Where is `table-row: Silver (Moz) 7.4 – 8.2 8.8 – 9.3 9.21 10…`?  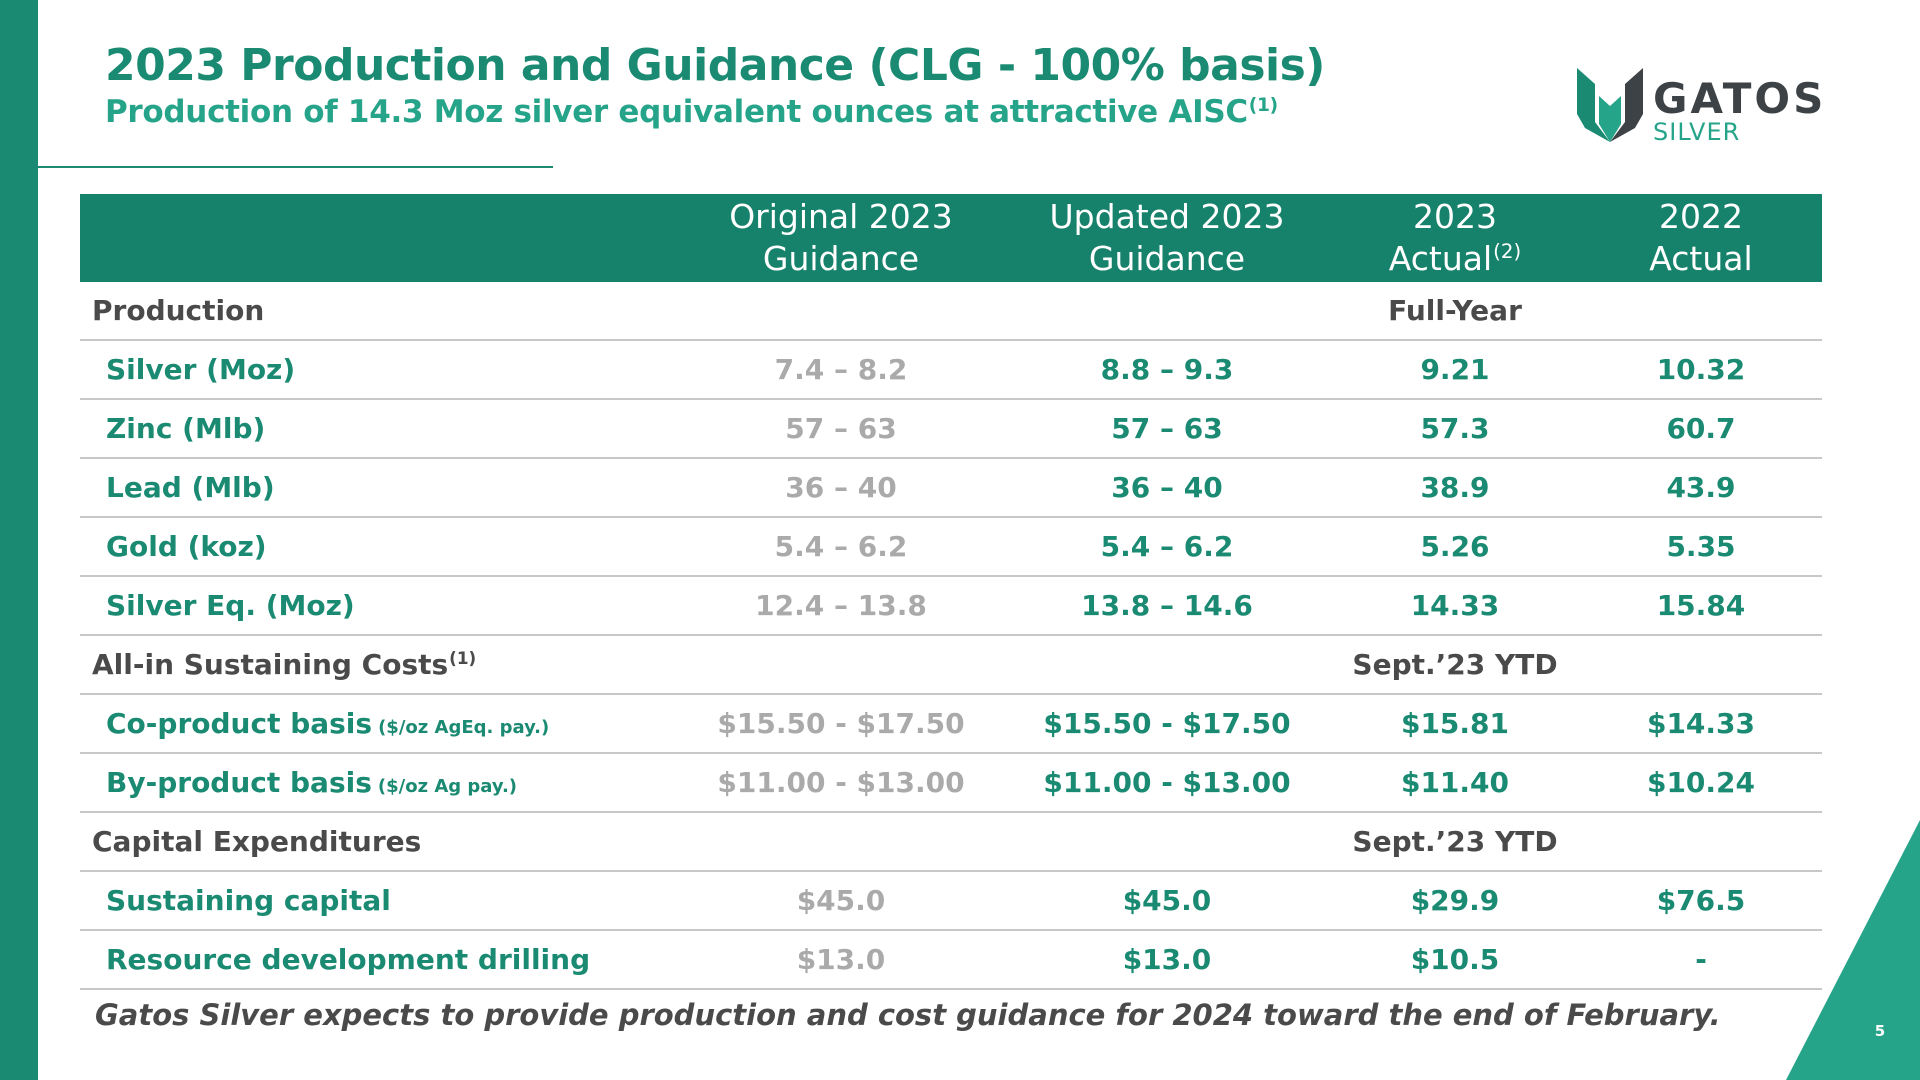
table-row: Silver (Moz) 7.4 – 8.2 8.8 – 9.3 9.21 10… is located at coordinates (951, 370).